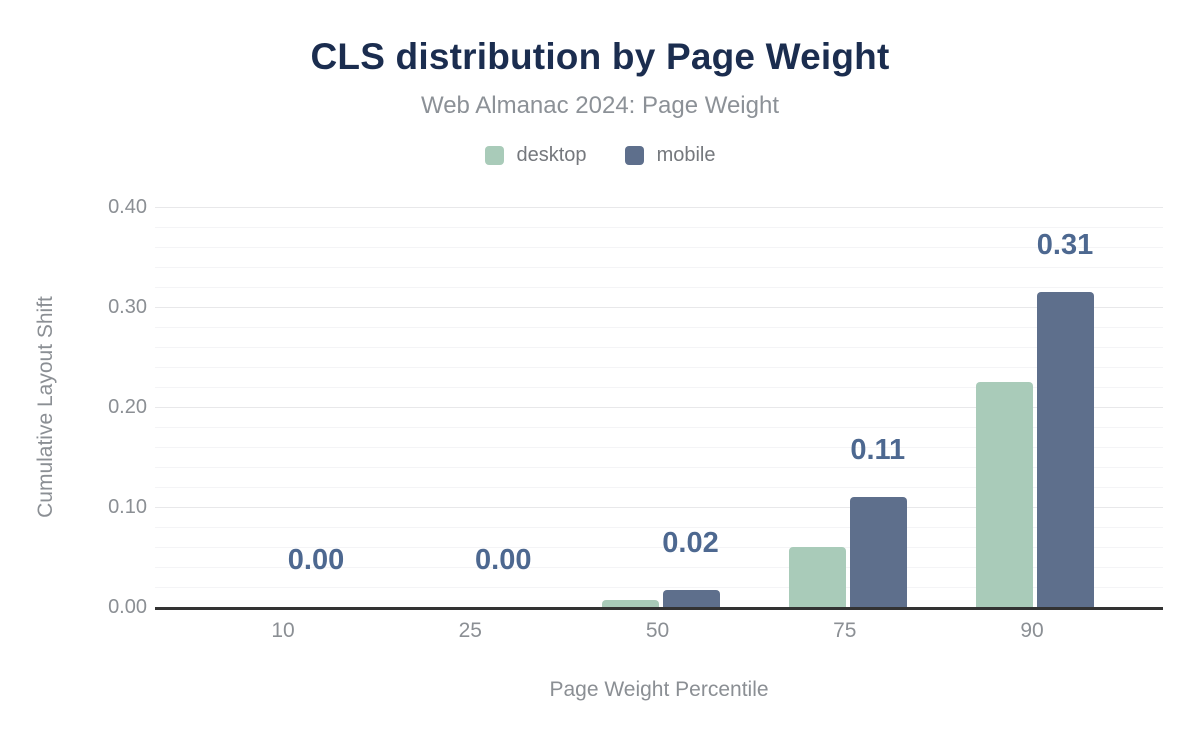 This screenshot has height=742, width=1200. I want to click on y-axis-title: Cumulative Layout Shift, so click(45, 407).